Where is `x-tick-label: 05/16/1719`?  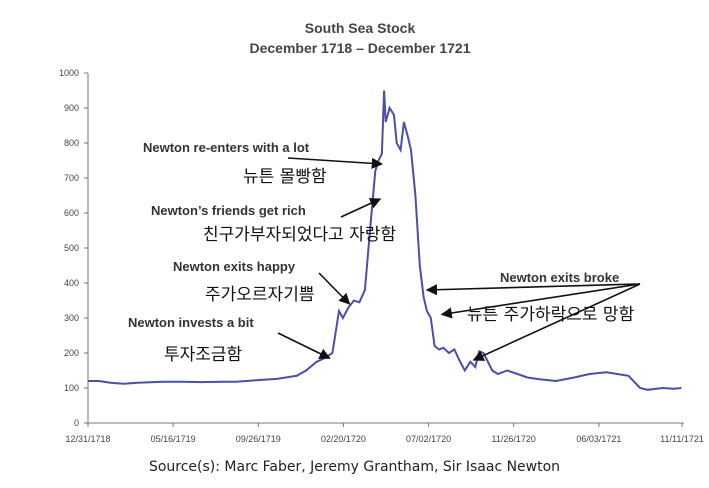 x-tick-label: 05/16/1719 is located at coordinates (173, 439).